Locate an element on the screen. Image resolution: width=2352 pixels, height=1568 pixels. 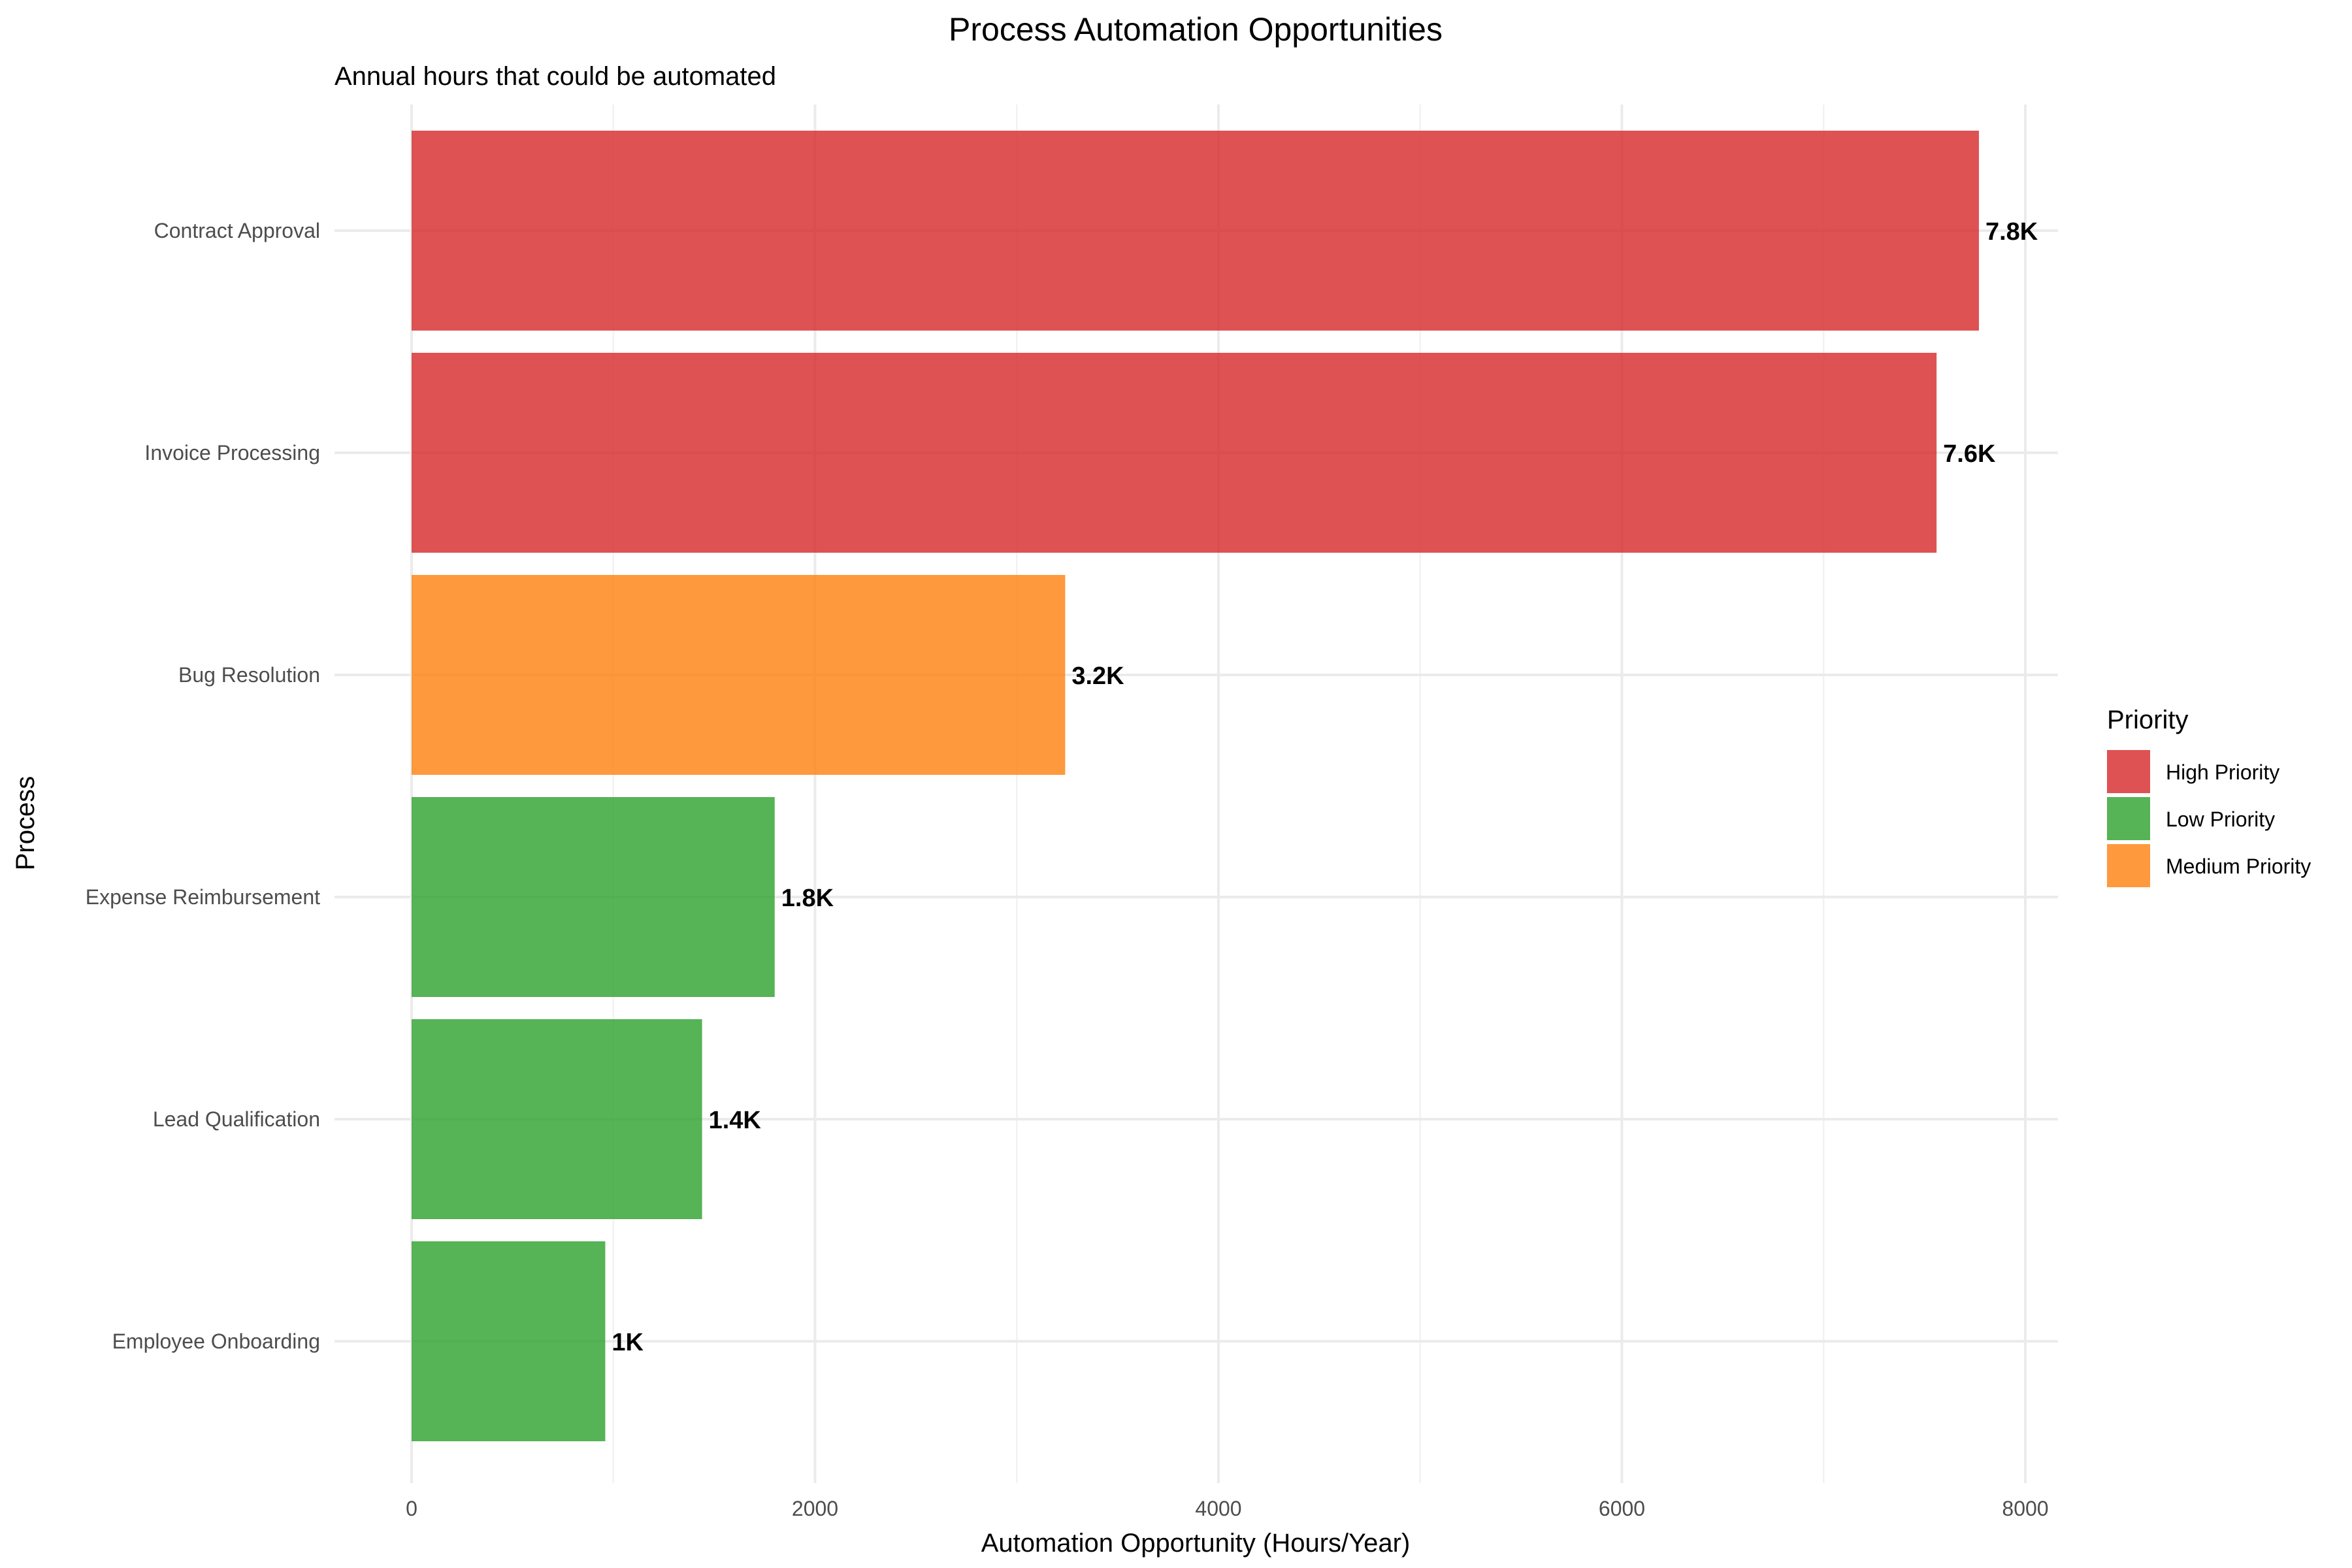
y-tick-label: Lead Qualification is located at coordinates (236, 1119).